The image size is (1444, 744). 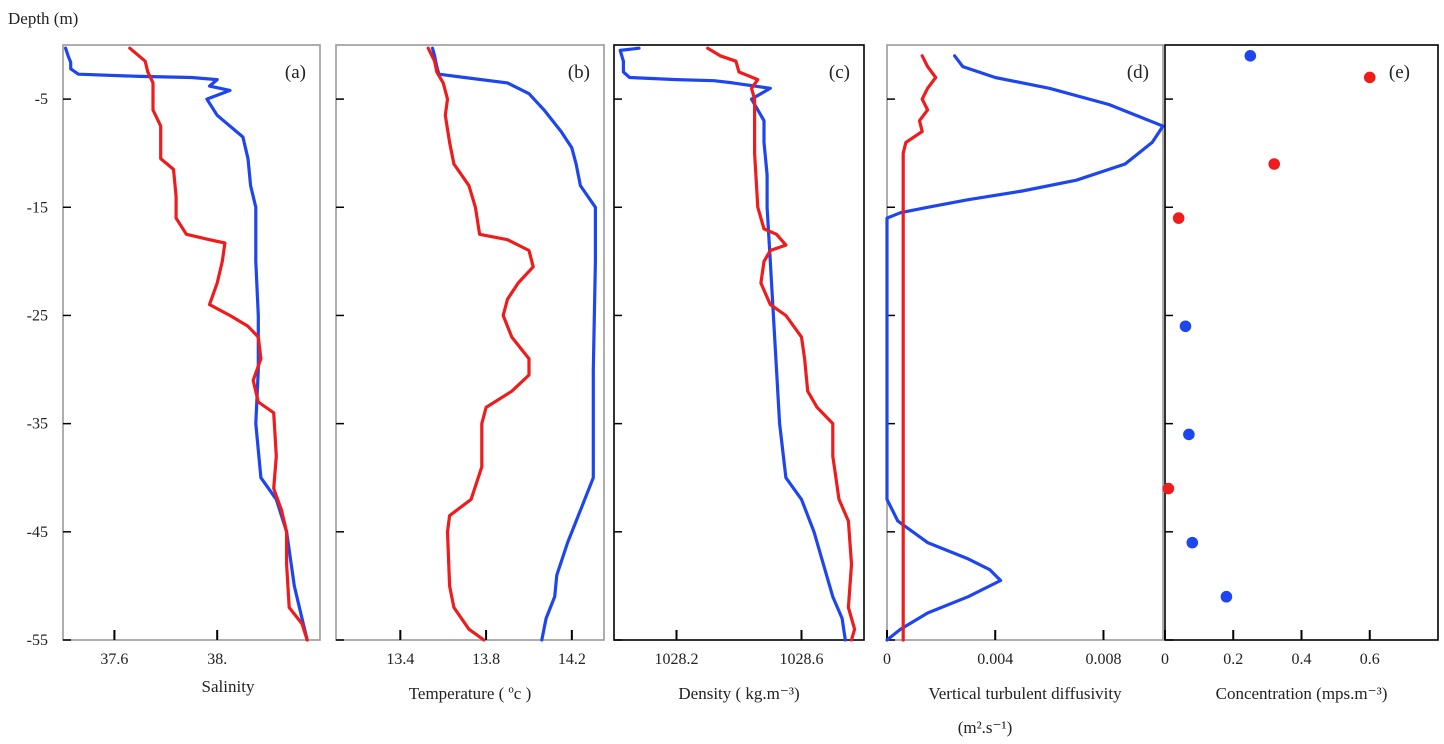 I want to click on x-axis-label: Vertical turbulent diffusivity, so click(x=1025, y=693).